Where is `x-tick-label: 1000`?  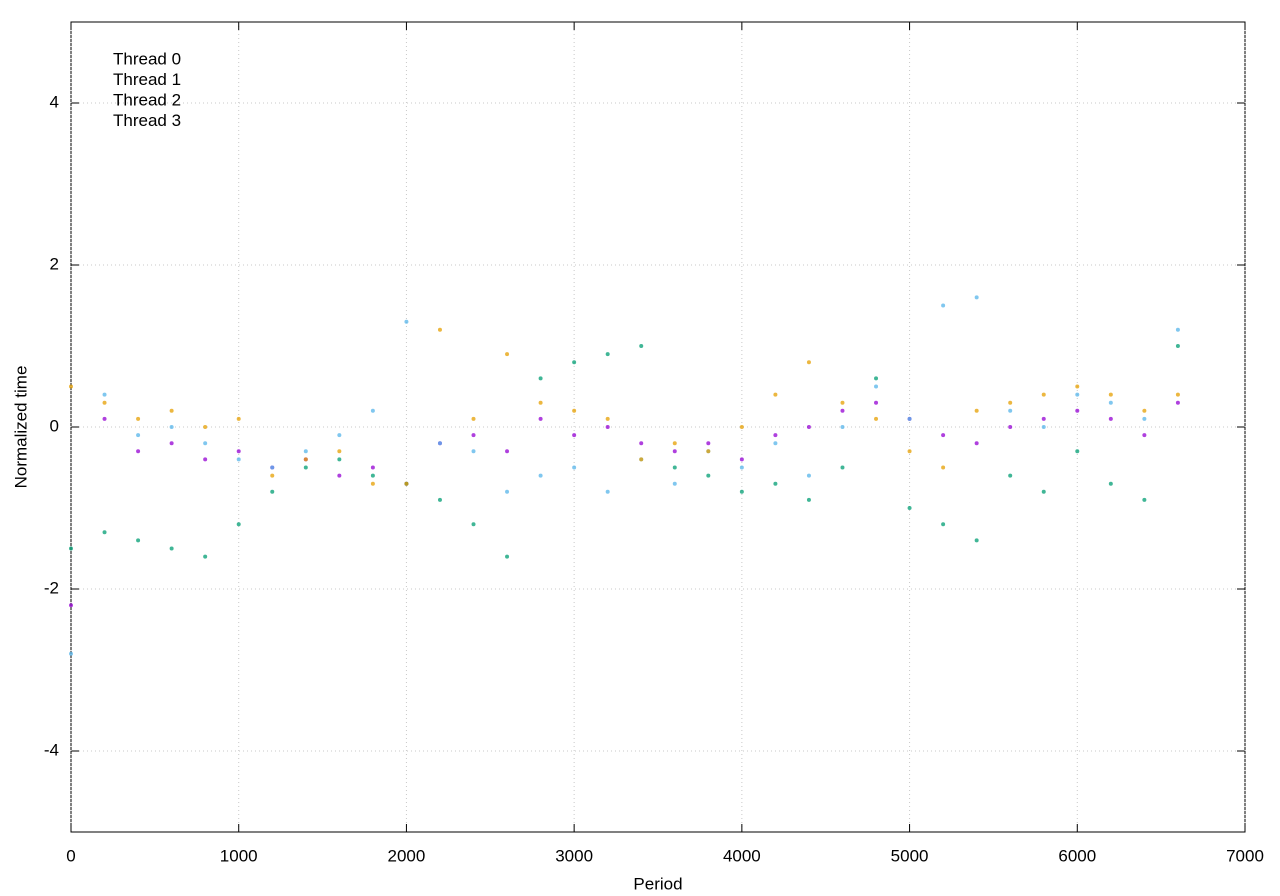
x-tick-label: 1000 is located at coordinates (239, 855).